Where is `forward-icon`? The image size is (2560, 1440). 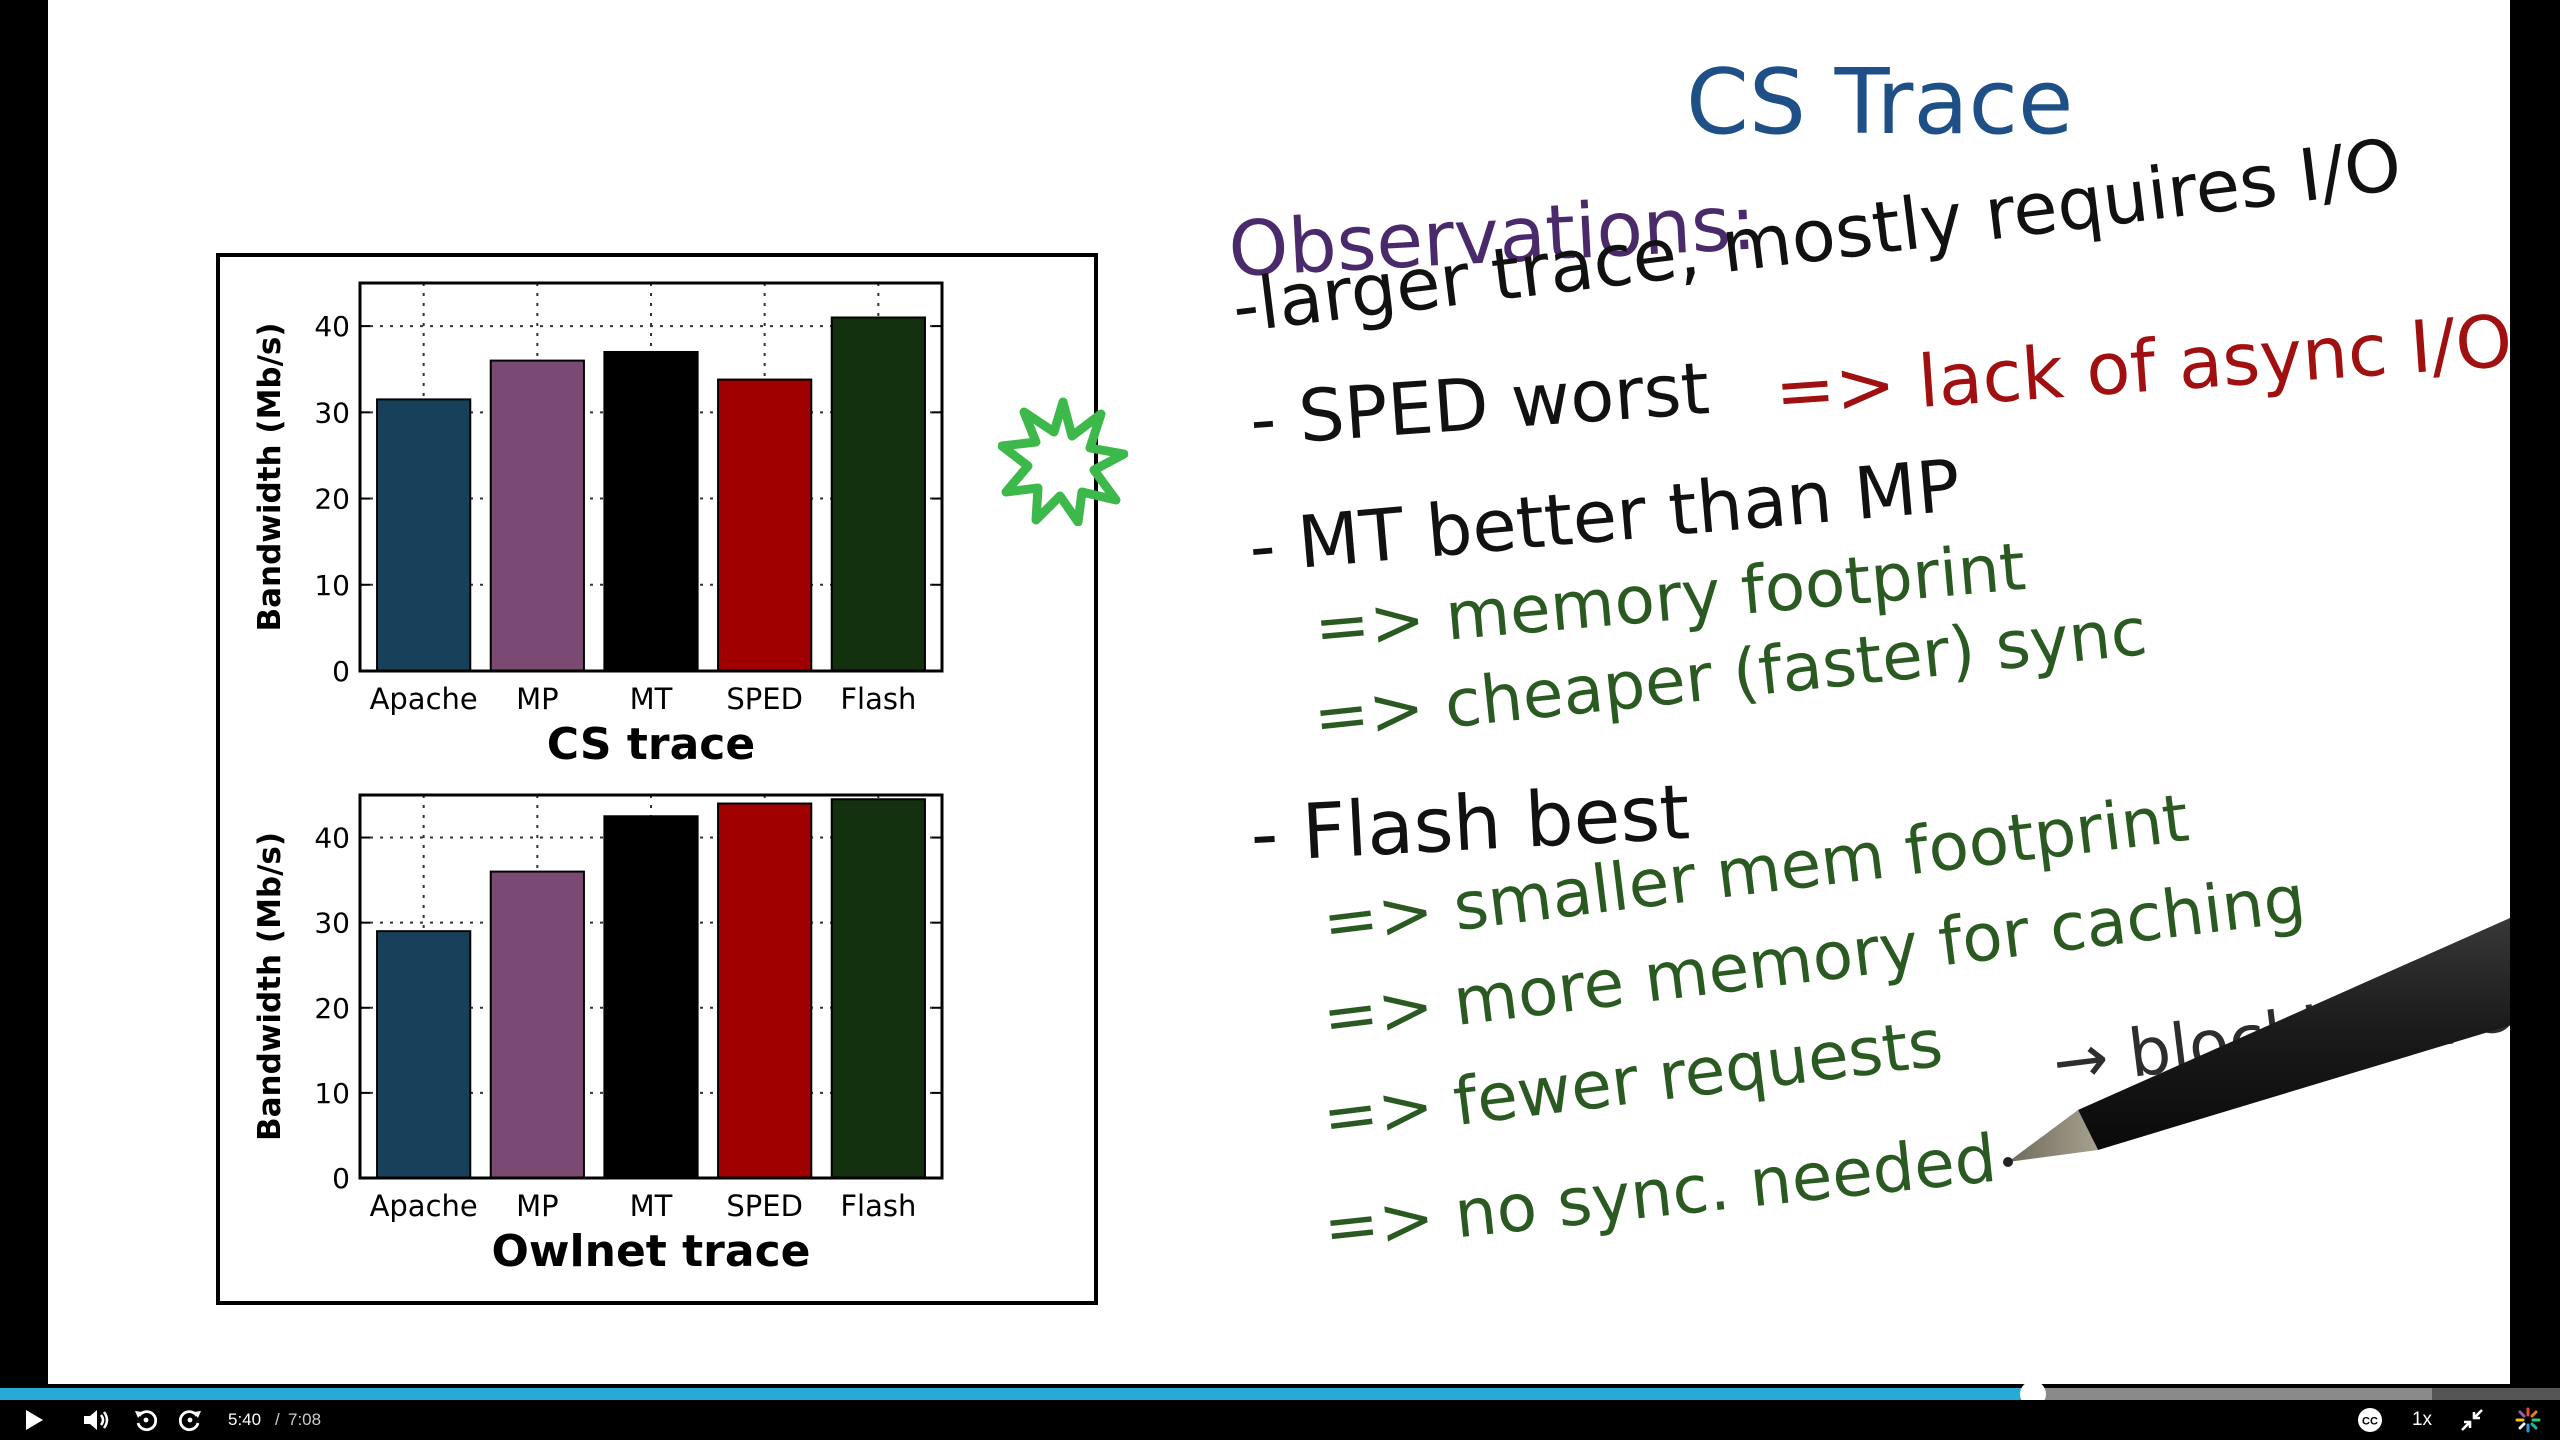 forward-icon is located at coordinates (189, 1421).